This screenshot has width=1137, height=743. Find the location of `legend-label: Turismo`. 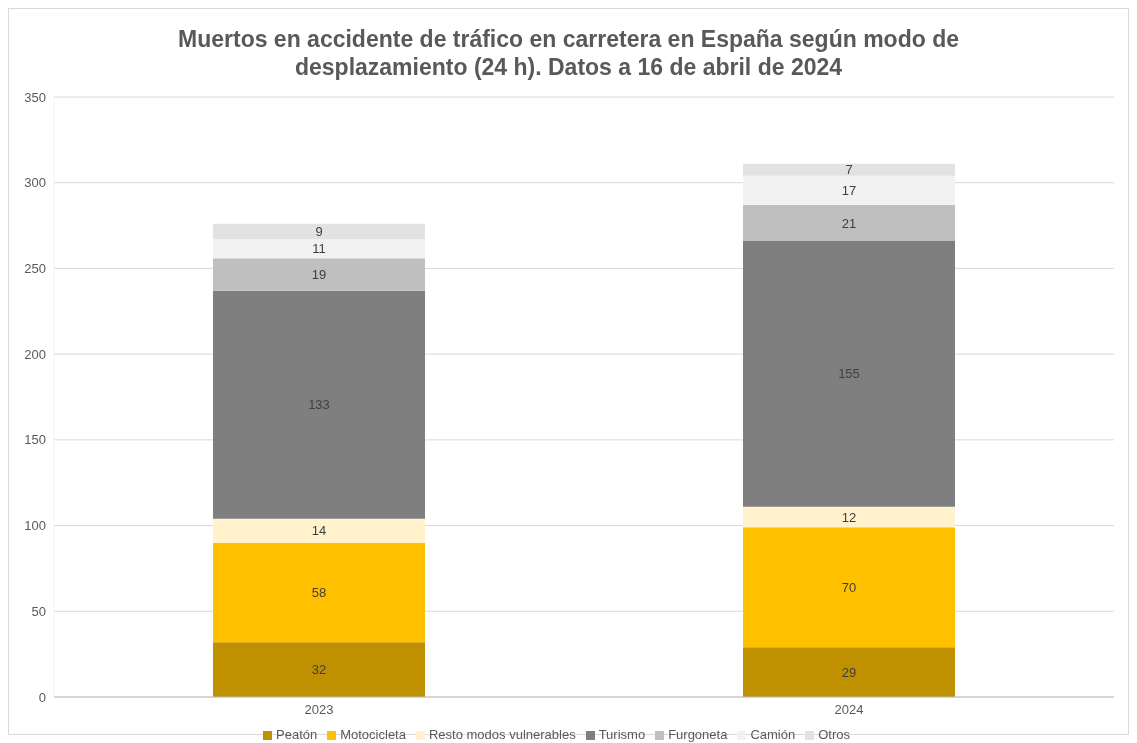

legend-label: Turismo is located at coordinates (622, 734).